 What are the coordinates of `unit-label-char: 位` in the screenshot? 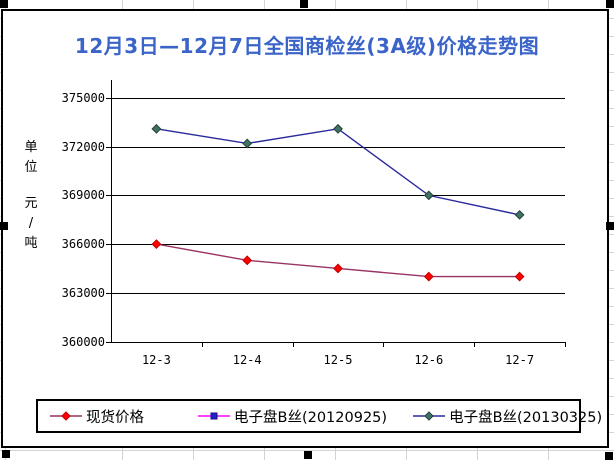 It's located at (31, 167).